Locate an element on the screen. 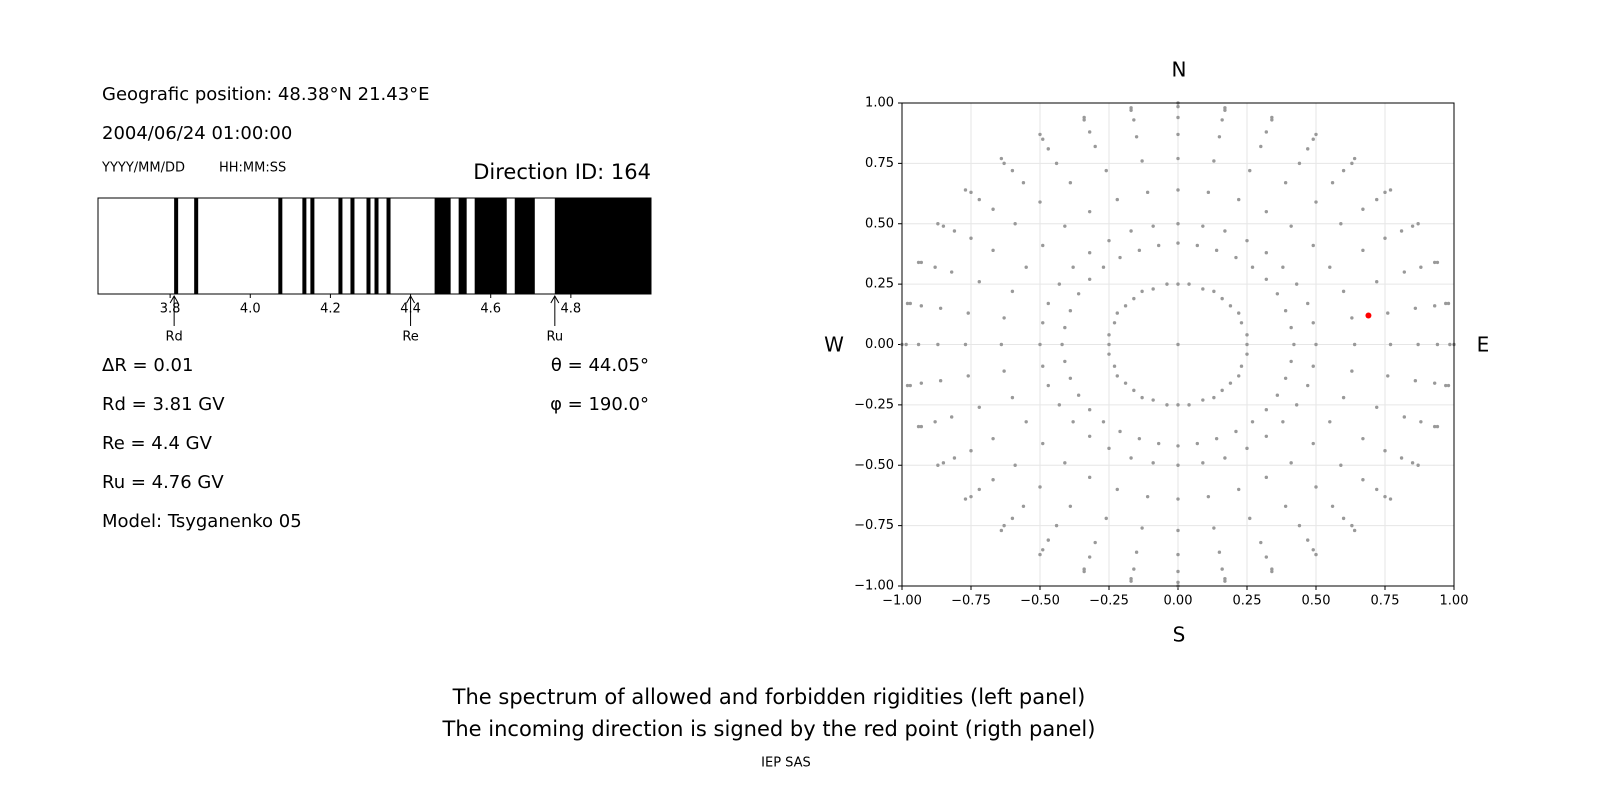 Image resolution: width=1600 pixels, height=800 pixels. compass-w: W is located at coordinates (834, 345).